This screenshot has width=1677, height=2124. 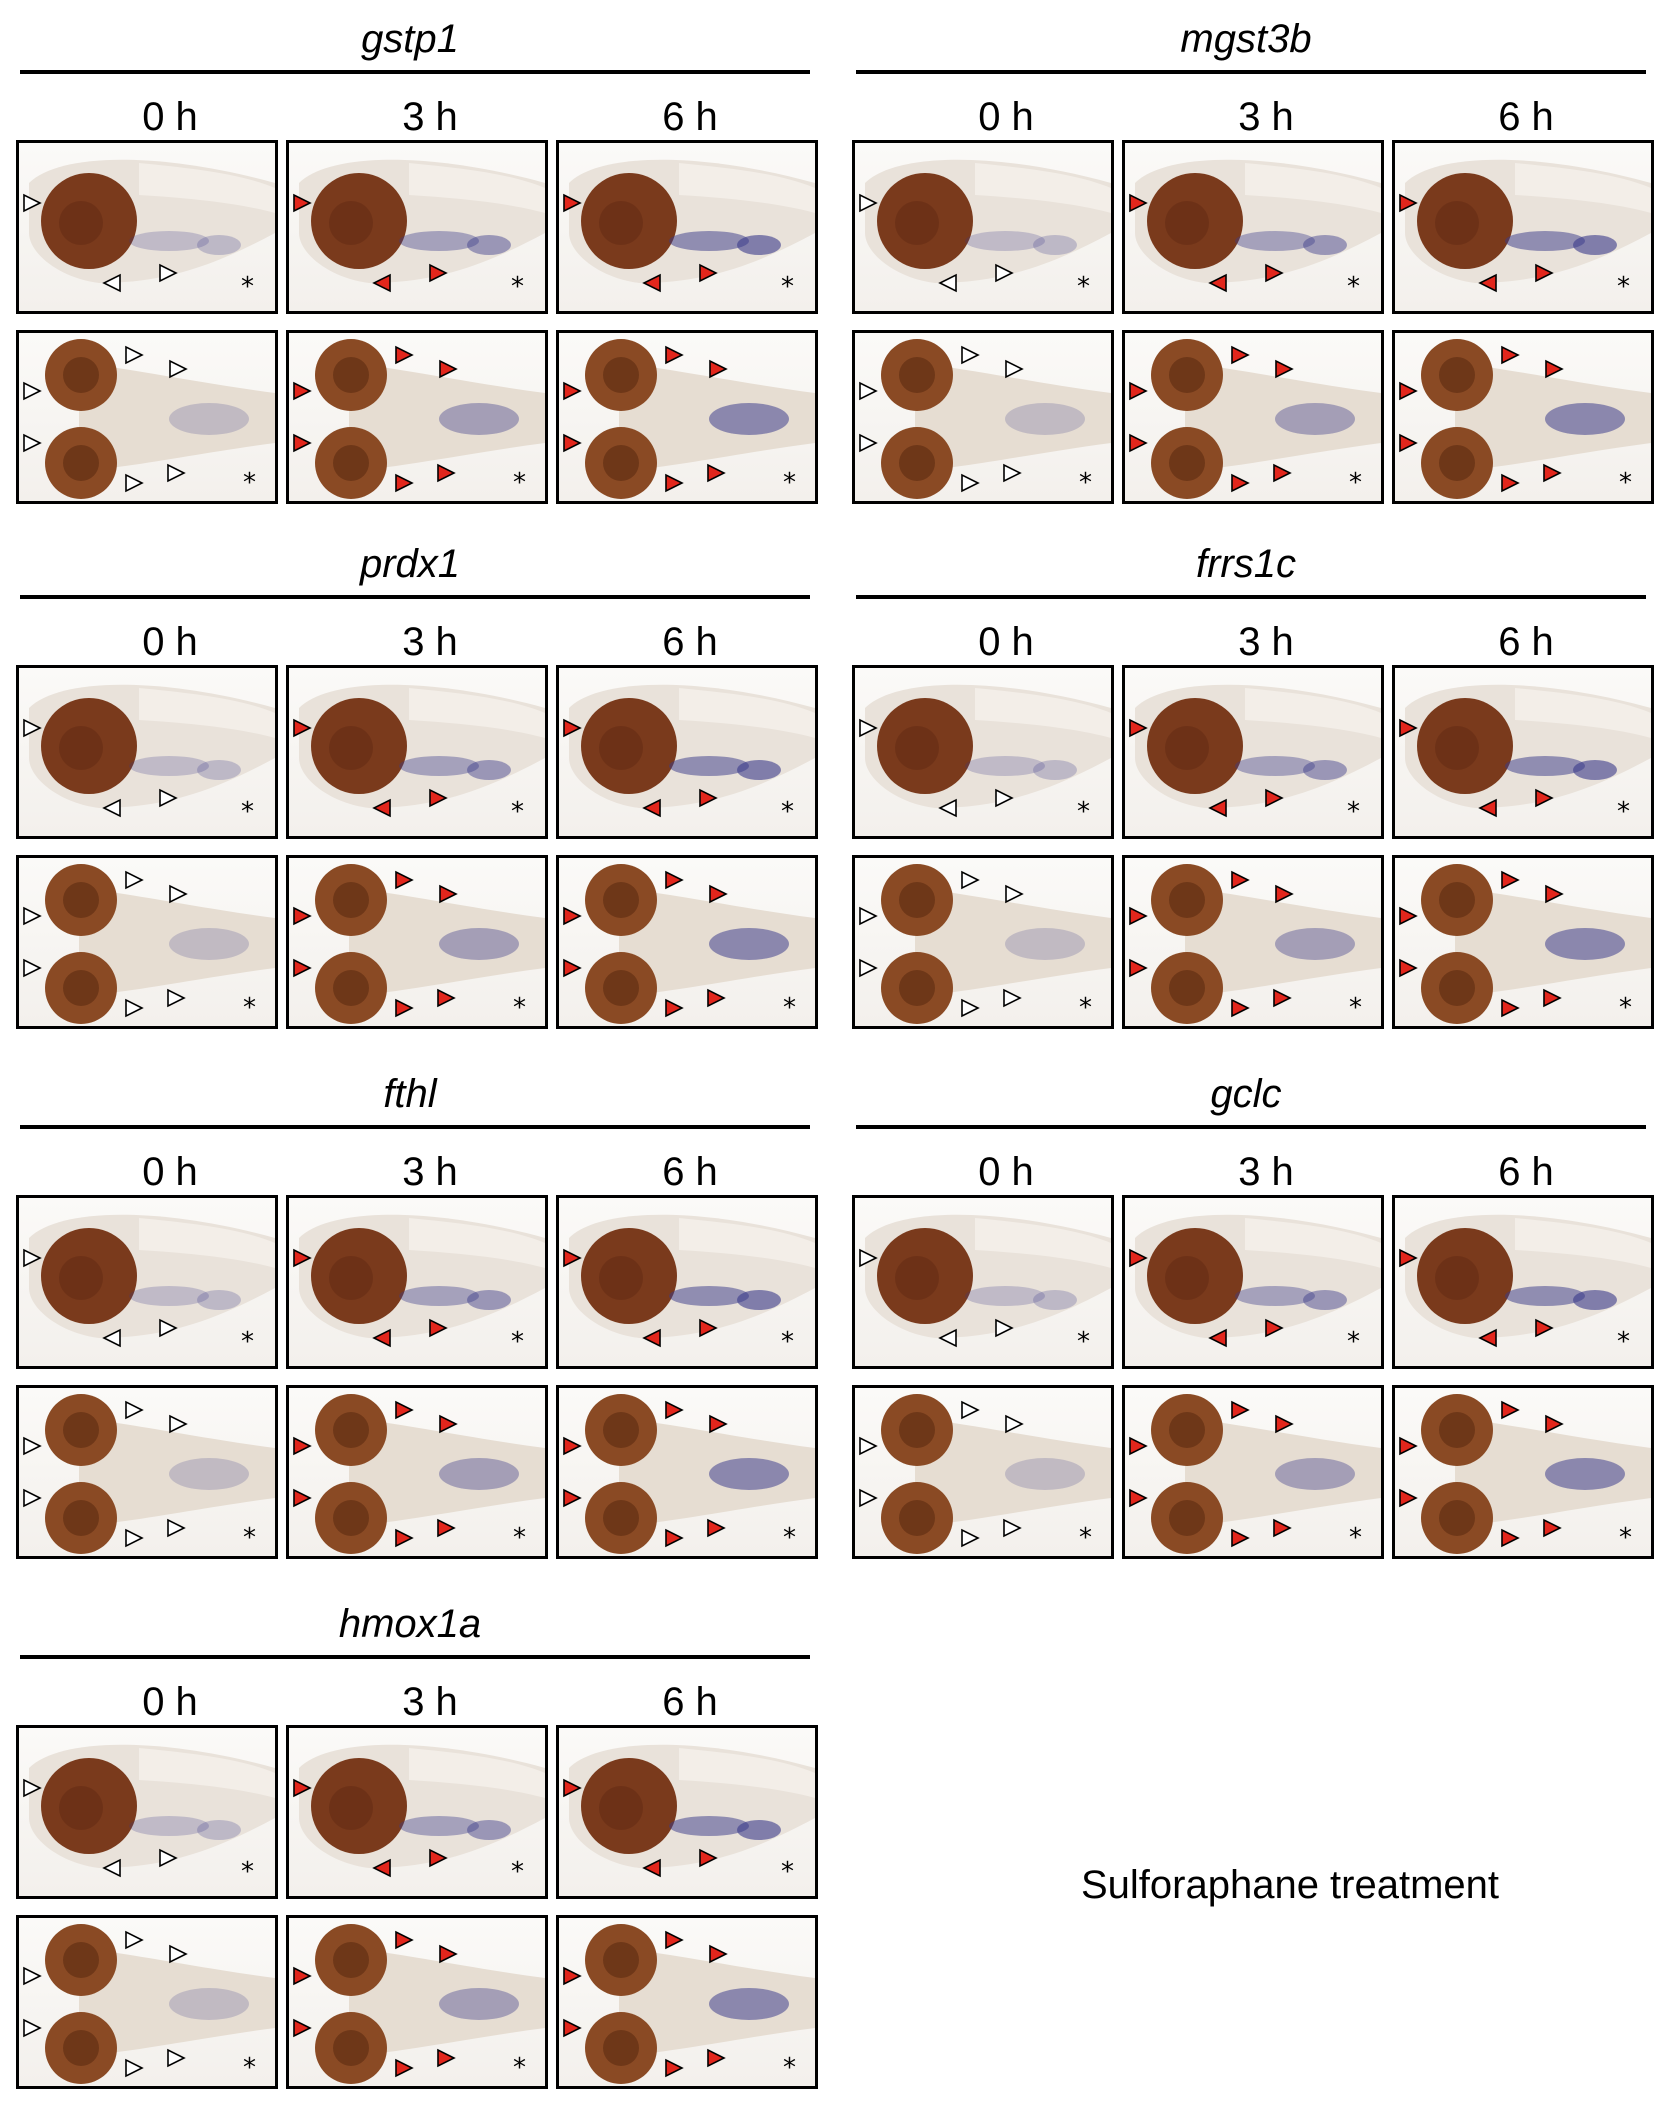 What do you see at coordinates (410, 1094) in the screenshot?
I see `gene-title: fthl` at bounding box center [410, 1094].